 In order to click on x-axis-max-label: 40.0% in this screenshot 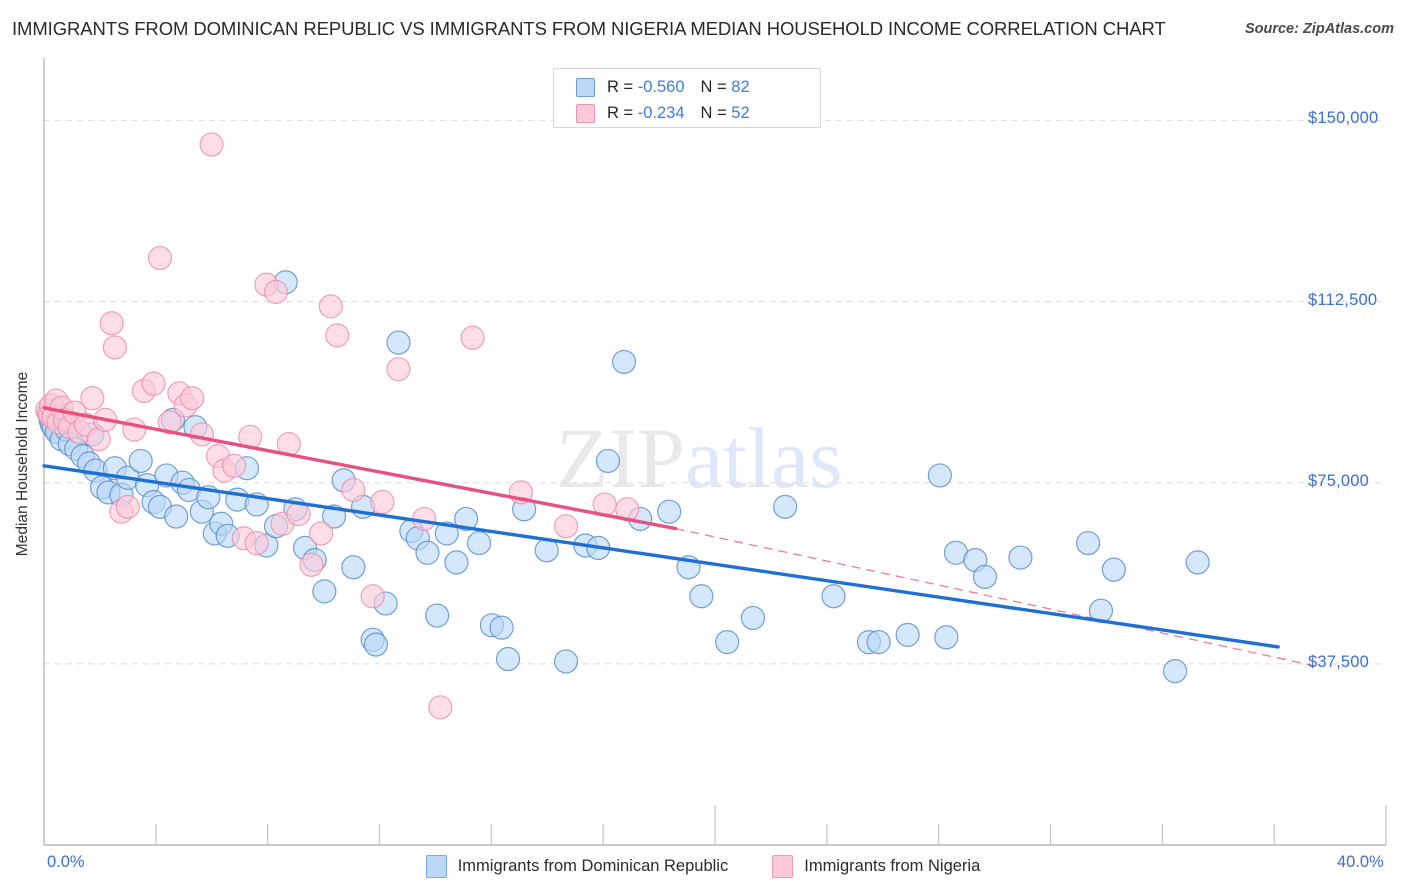, I will do `click(1360, 862)`.